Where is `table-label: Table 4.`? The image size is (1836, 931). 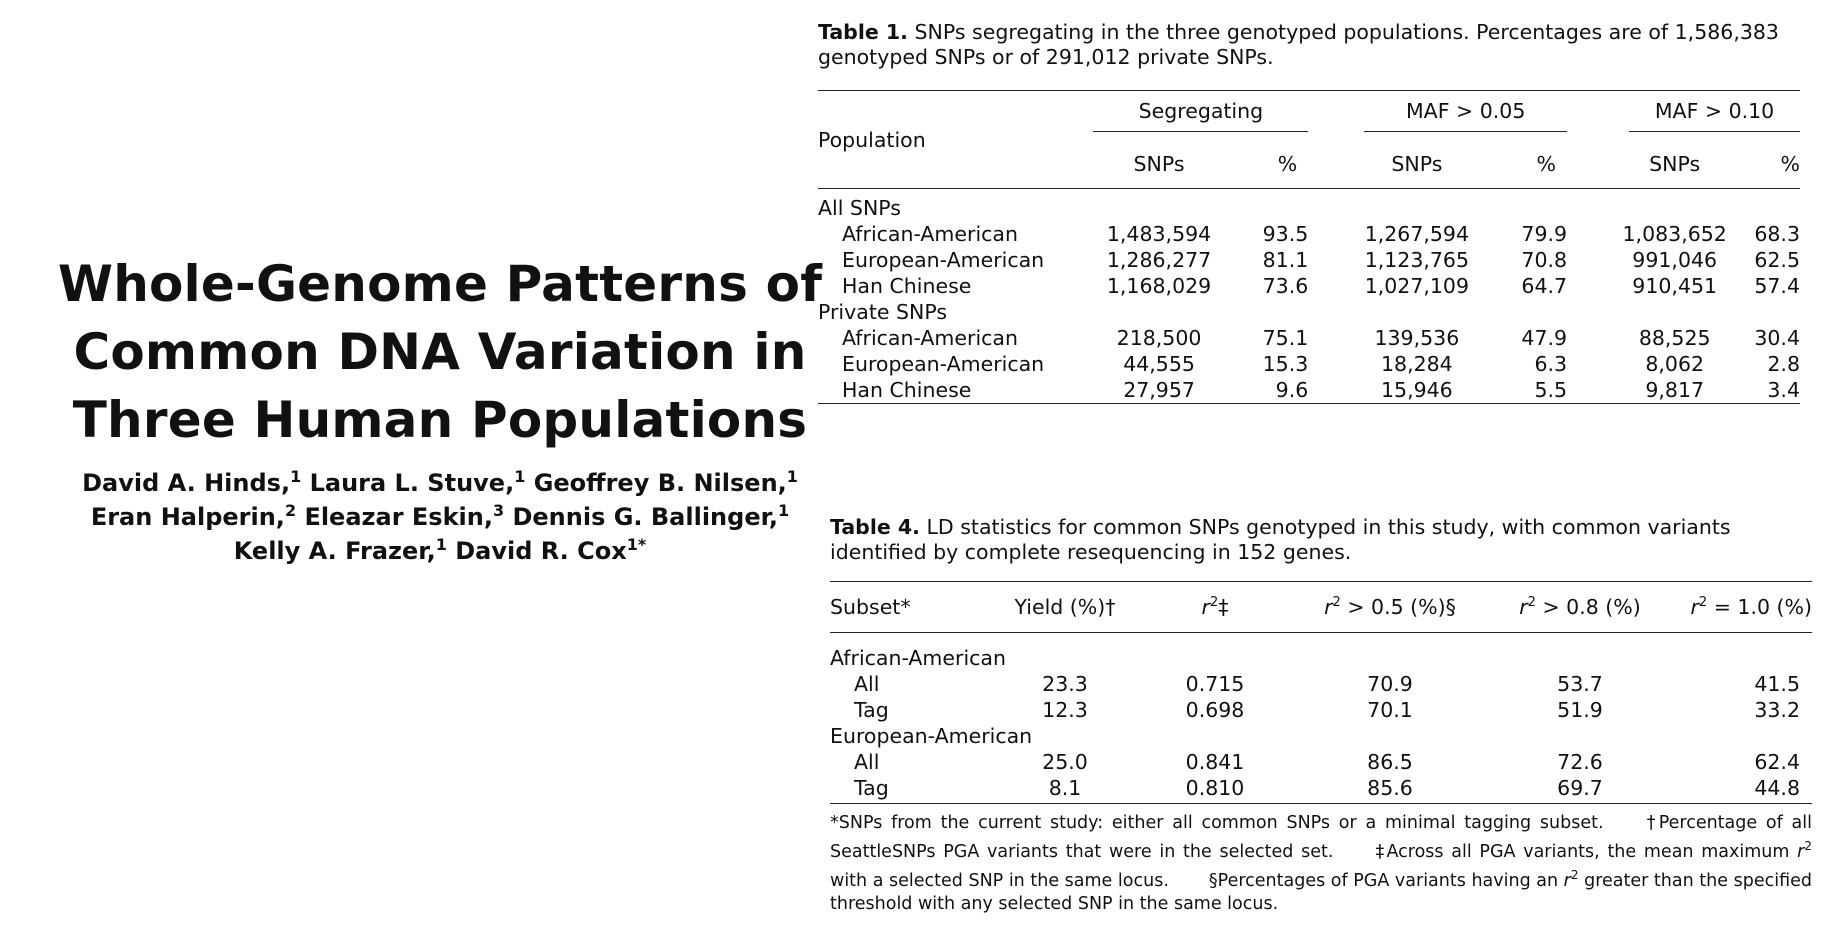 table-label: Table 4. is located at coordinates (875, 527).